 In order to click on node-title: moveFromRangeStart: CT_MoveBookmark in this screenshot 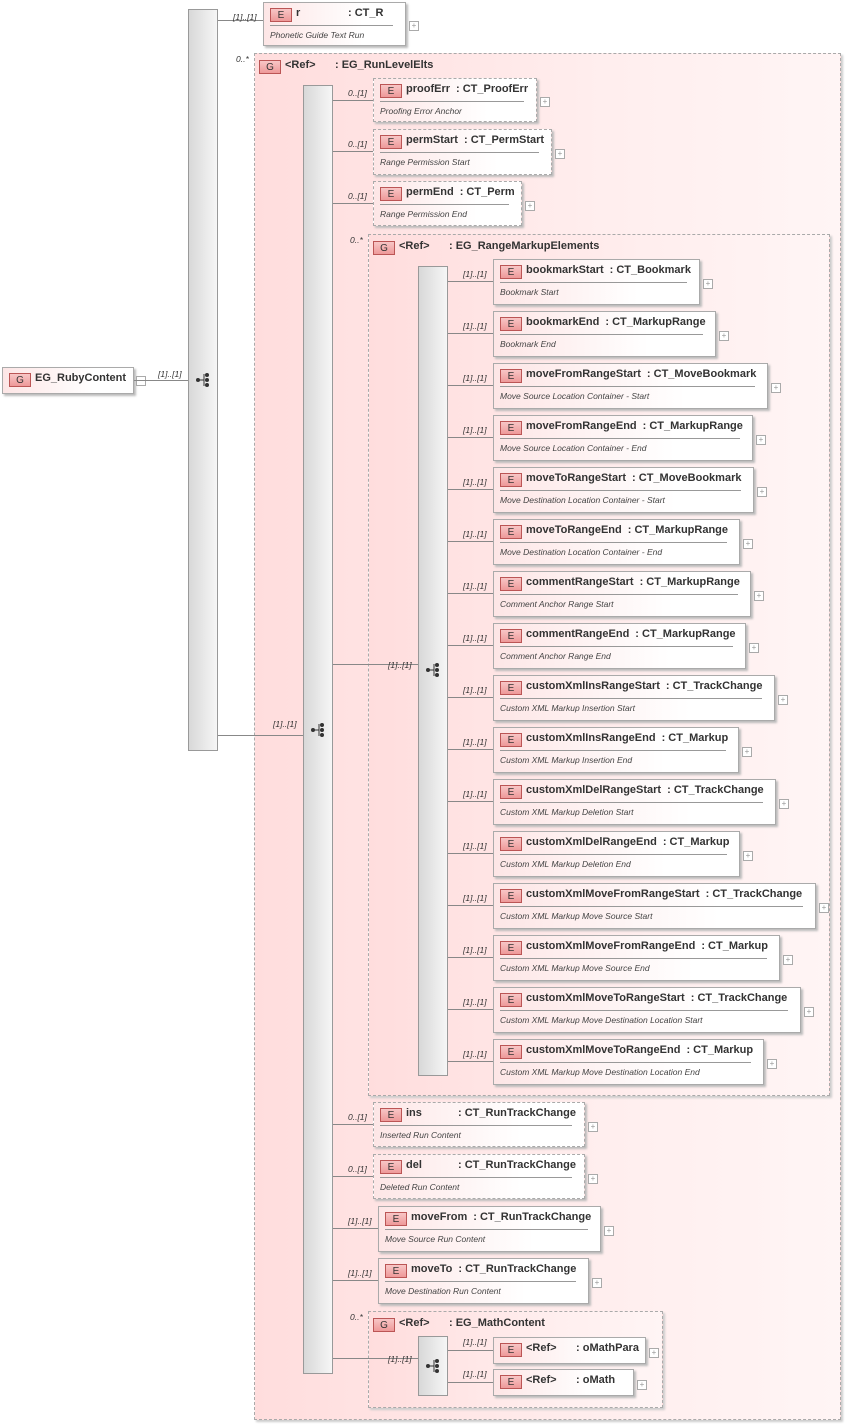, I will do `click(641, 374)`.